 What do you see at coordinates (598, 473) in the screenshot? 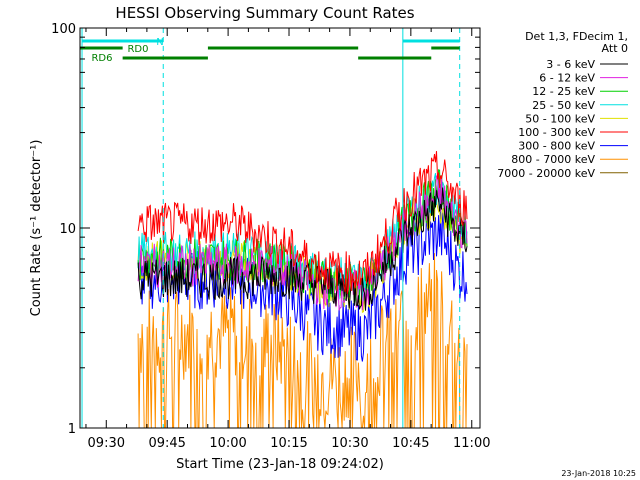
I see `footer-timestamp: 23-Jan-2018 10:25` at bounding box center [598, 473].